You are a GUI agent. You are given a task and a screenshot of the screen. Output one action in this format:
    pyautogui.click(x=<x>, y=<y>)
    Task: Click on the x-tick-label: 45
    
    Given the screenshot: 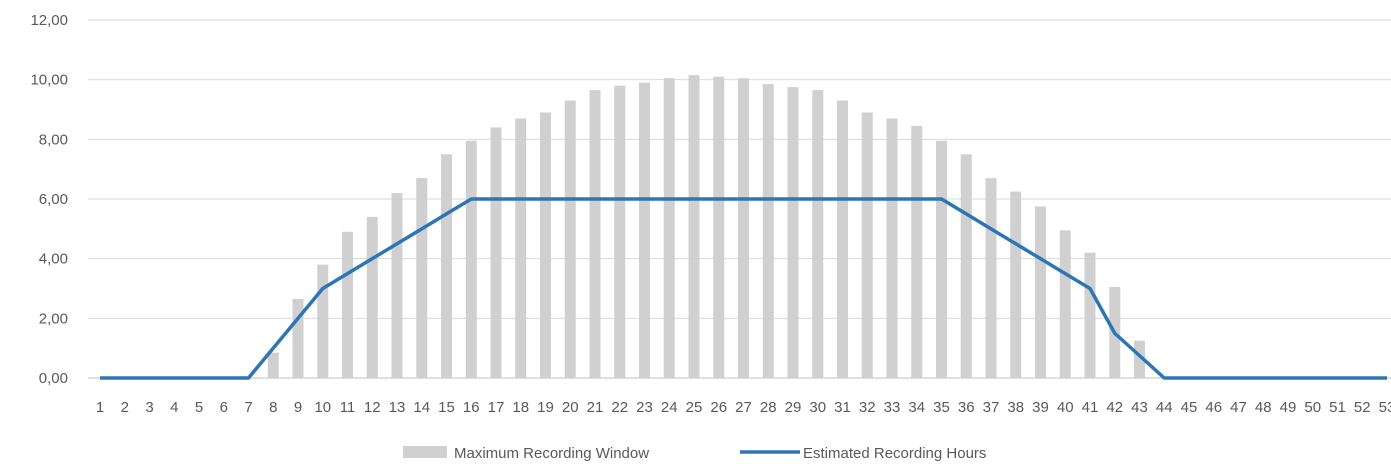 What is the action you would take?
    pyautogui.click(x=1189, y=407)
    